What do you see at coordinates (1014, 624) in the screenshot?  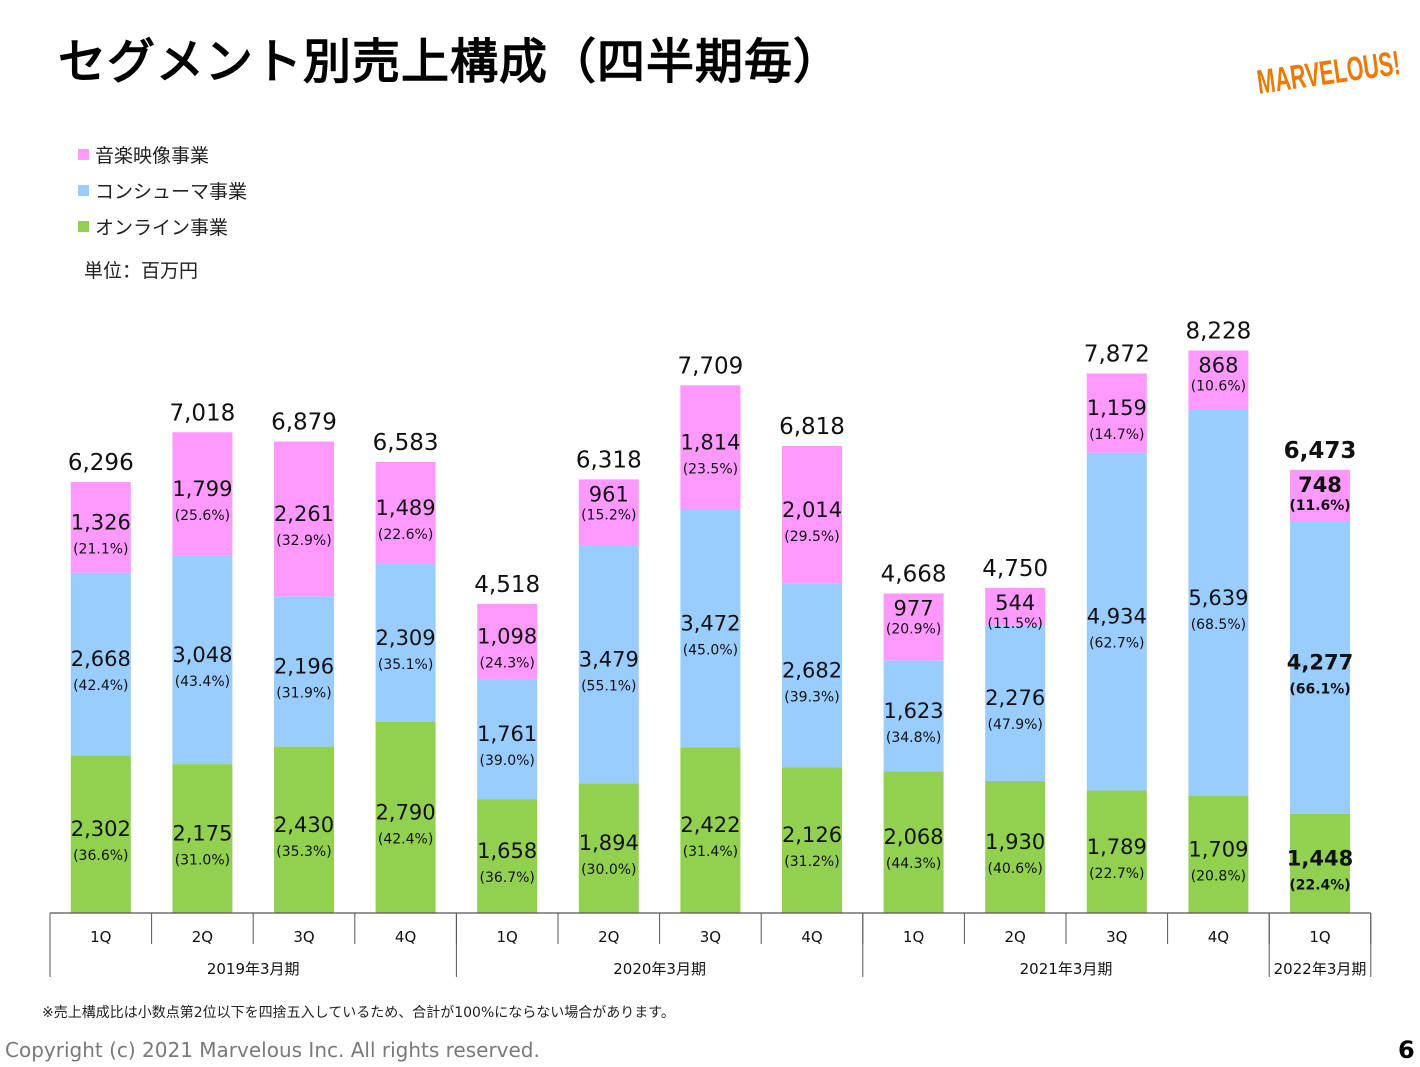 I see `share-label-music: (11.5%)` at bounding box center [1014, 624].